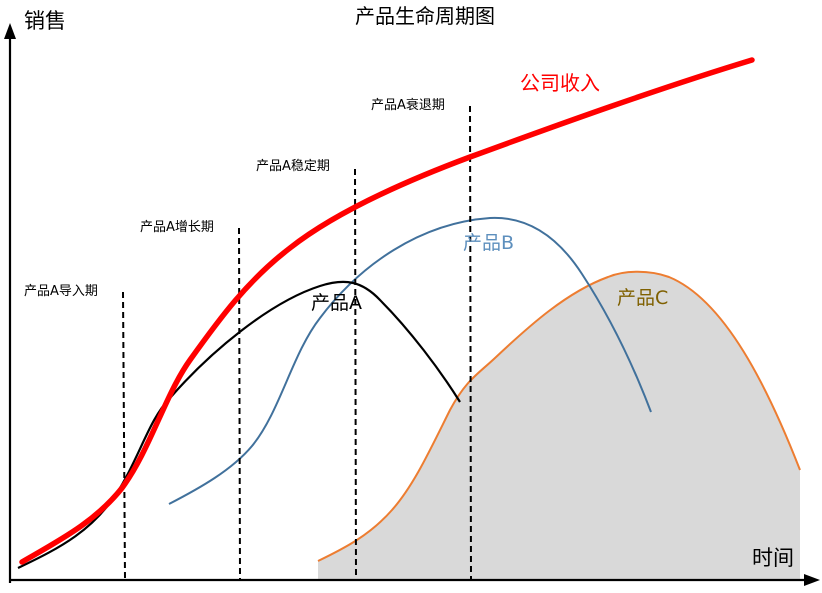 This screenshot has height=593, width=822. Describe the element at coordinates (61, 291) in the screenshot. I see `phase-label-intro: 产品A导入期` at that location.